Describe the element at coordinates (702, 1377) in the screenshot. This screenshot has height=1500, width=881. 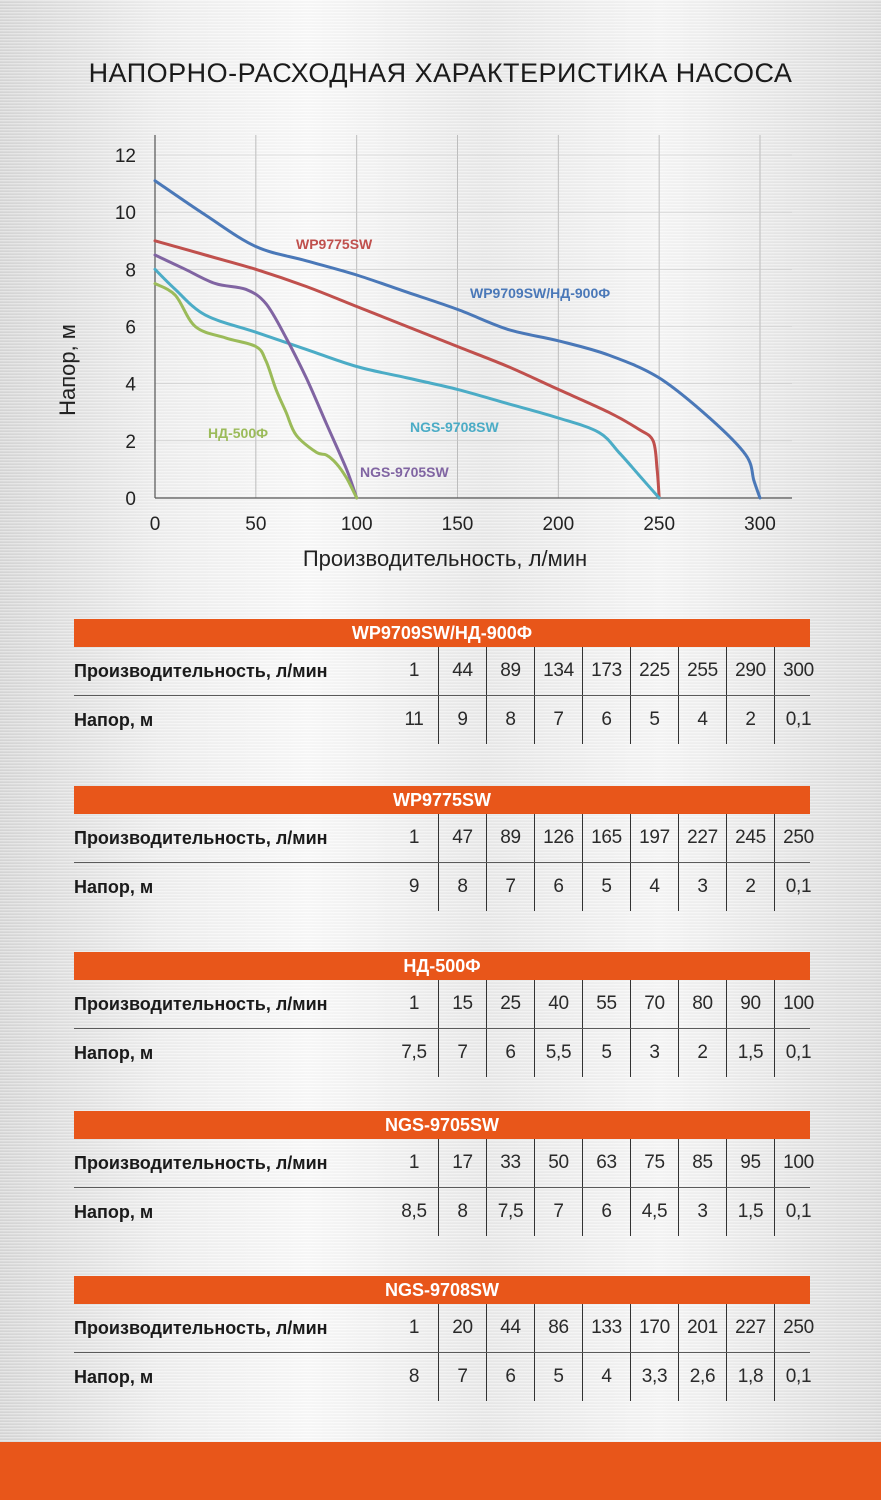
I see `table-cell: 2,6` at that location.